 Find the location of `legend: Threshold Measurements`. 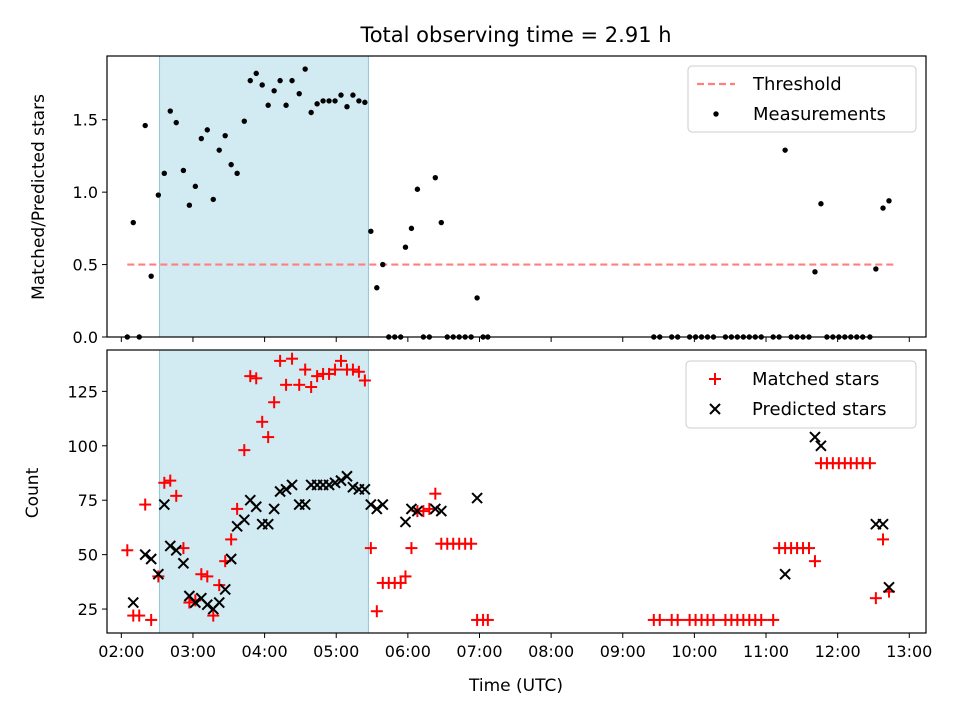

legend: Threshold Measurements is located at coordinates (802, 99).